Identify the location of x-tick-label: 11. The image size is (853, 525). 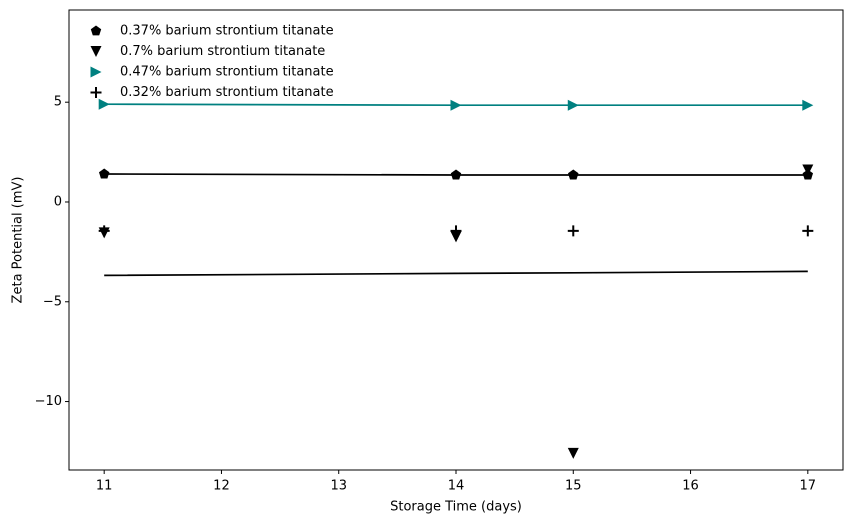
(104, 486).